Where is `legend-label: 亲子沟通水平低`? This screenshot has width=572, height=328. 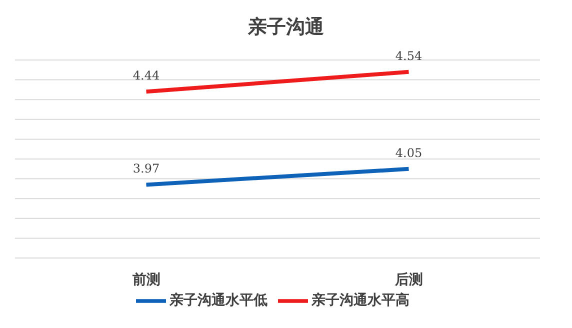
legend-label: 亲子沟通水平低 is located at coordinates (219, 300).